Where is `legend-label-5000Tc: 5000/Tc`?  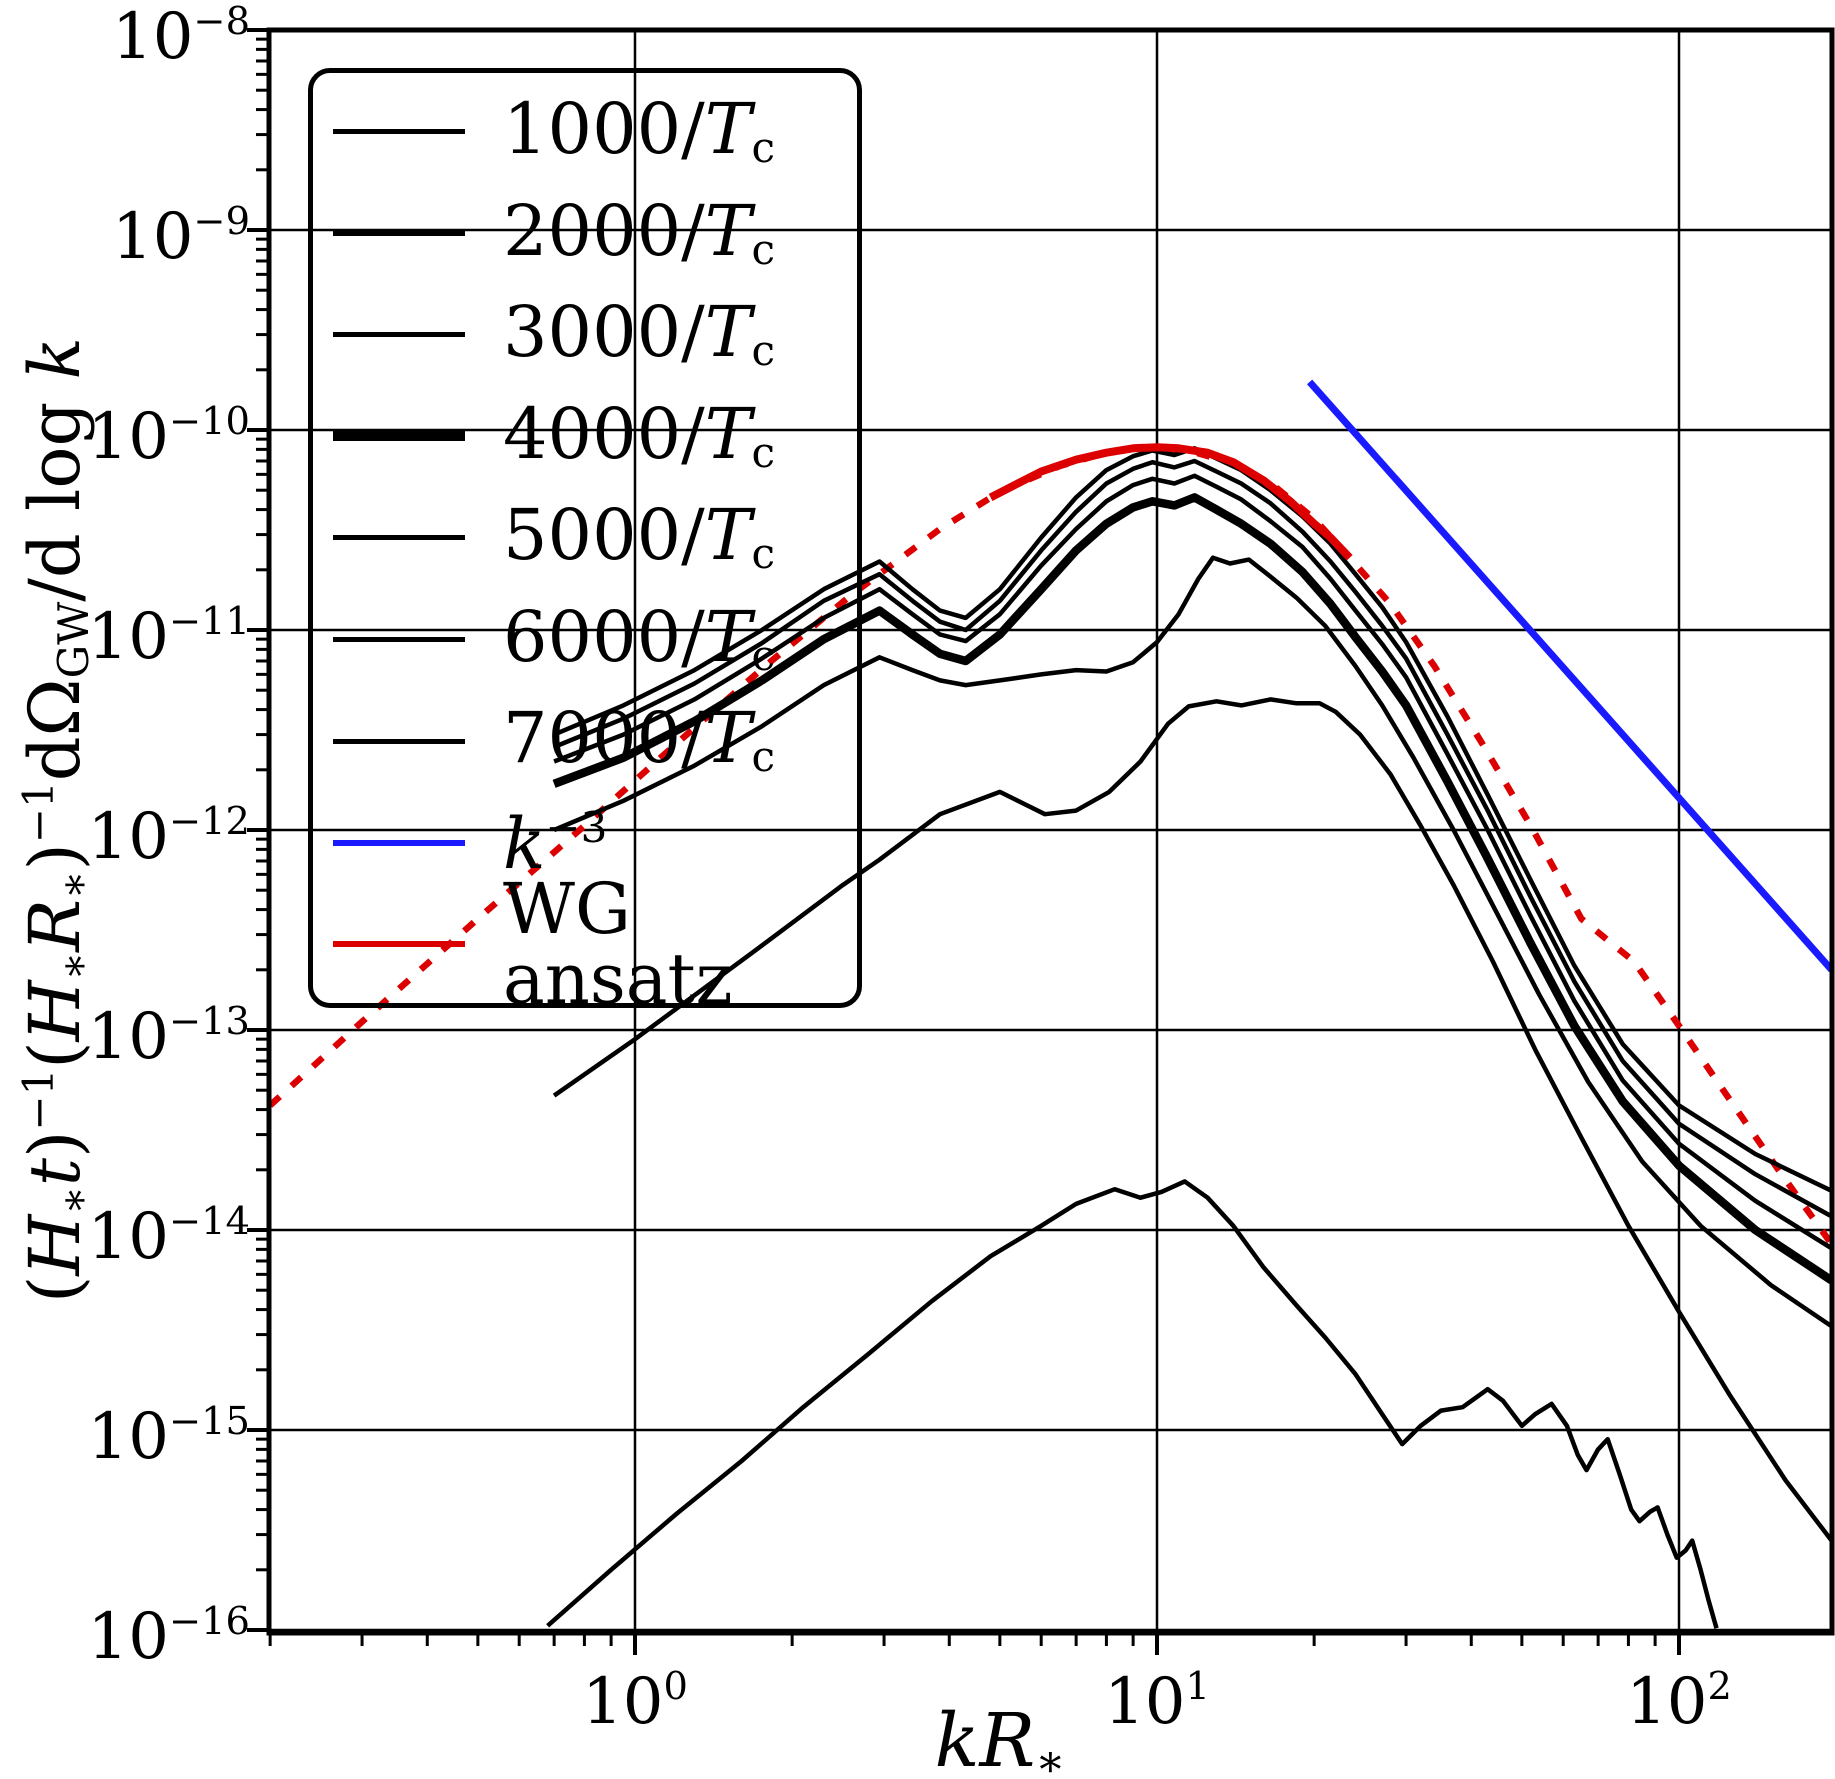
legend-label-5000Tc: 5000/Tc is located at coordinates (639, 537).